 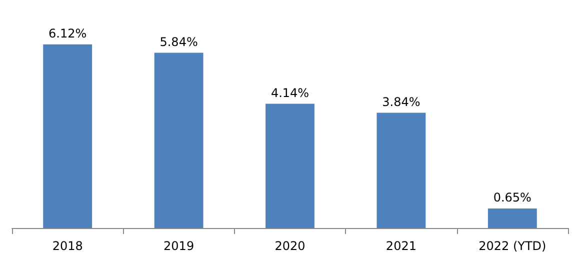 I want to click on x-tick-label: 2021, so click(x=401, y=246).